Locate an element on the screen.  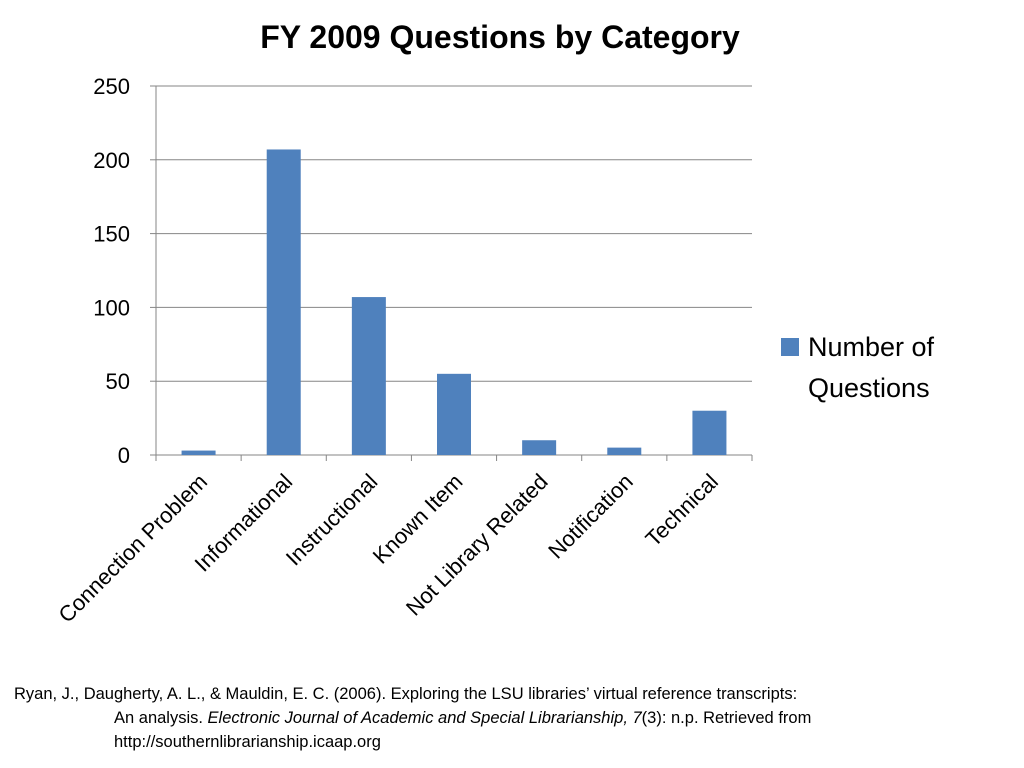
y-tick-label: 0 is located at coordinates (124, 455).